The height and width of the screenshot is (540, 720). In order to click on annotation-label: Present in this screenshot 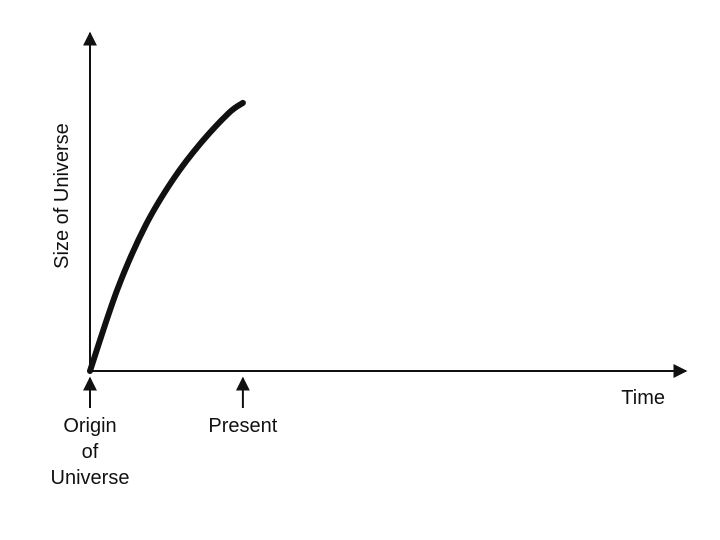, I will do `click(242, 426)`.